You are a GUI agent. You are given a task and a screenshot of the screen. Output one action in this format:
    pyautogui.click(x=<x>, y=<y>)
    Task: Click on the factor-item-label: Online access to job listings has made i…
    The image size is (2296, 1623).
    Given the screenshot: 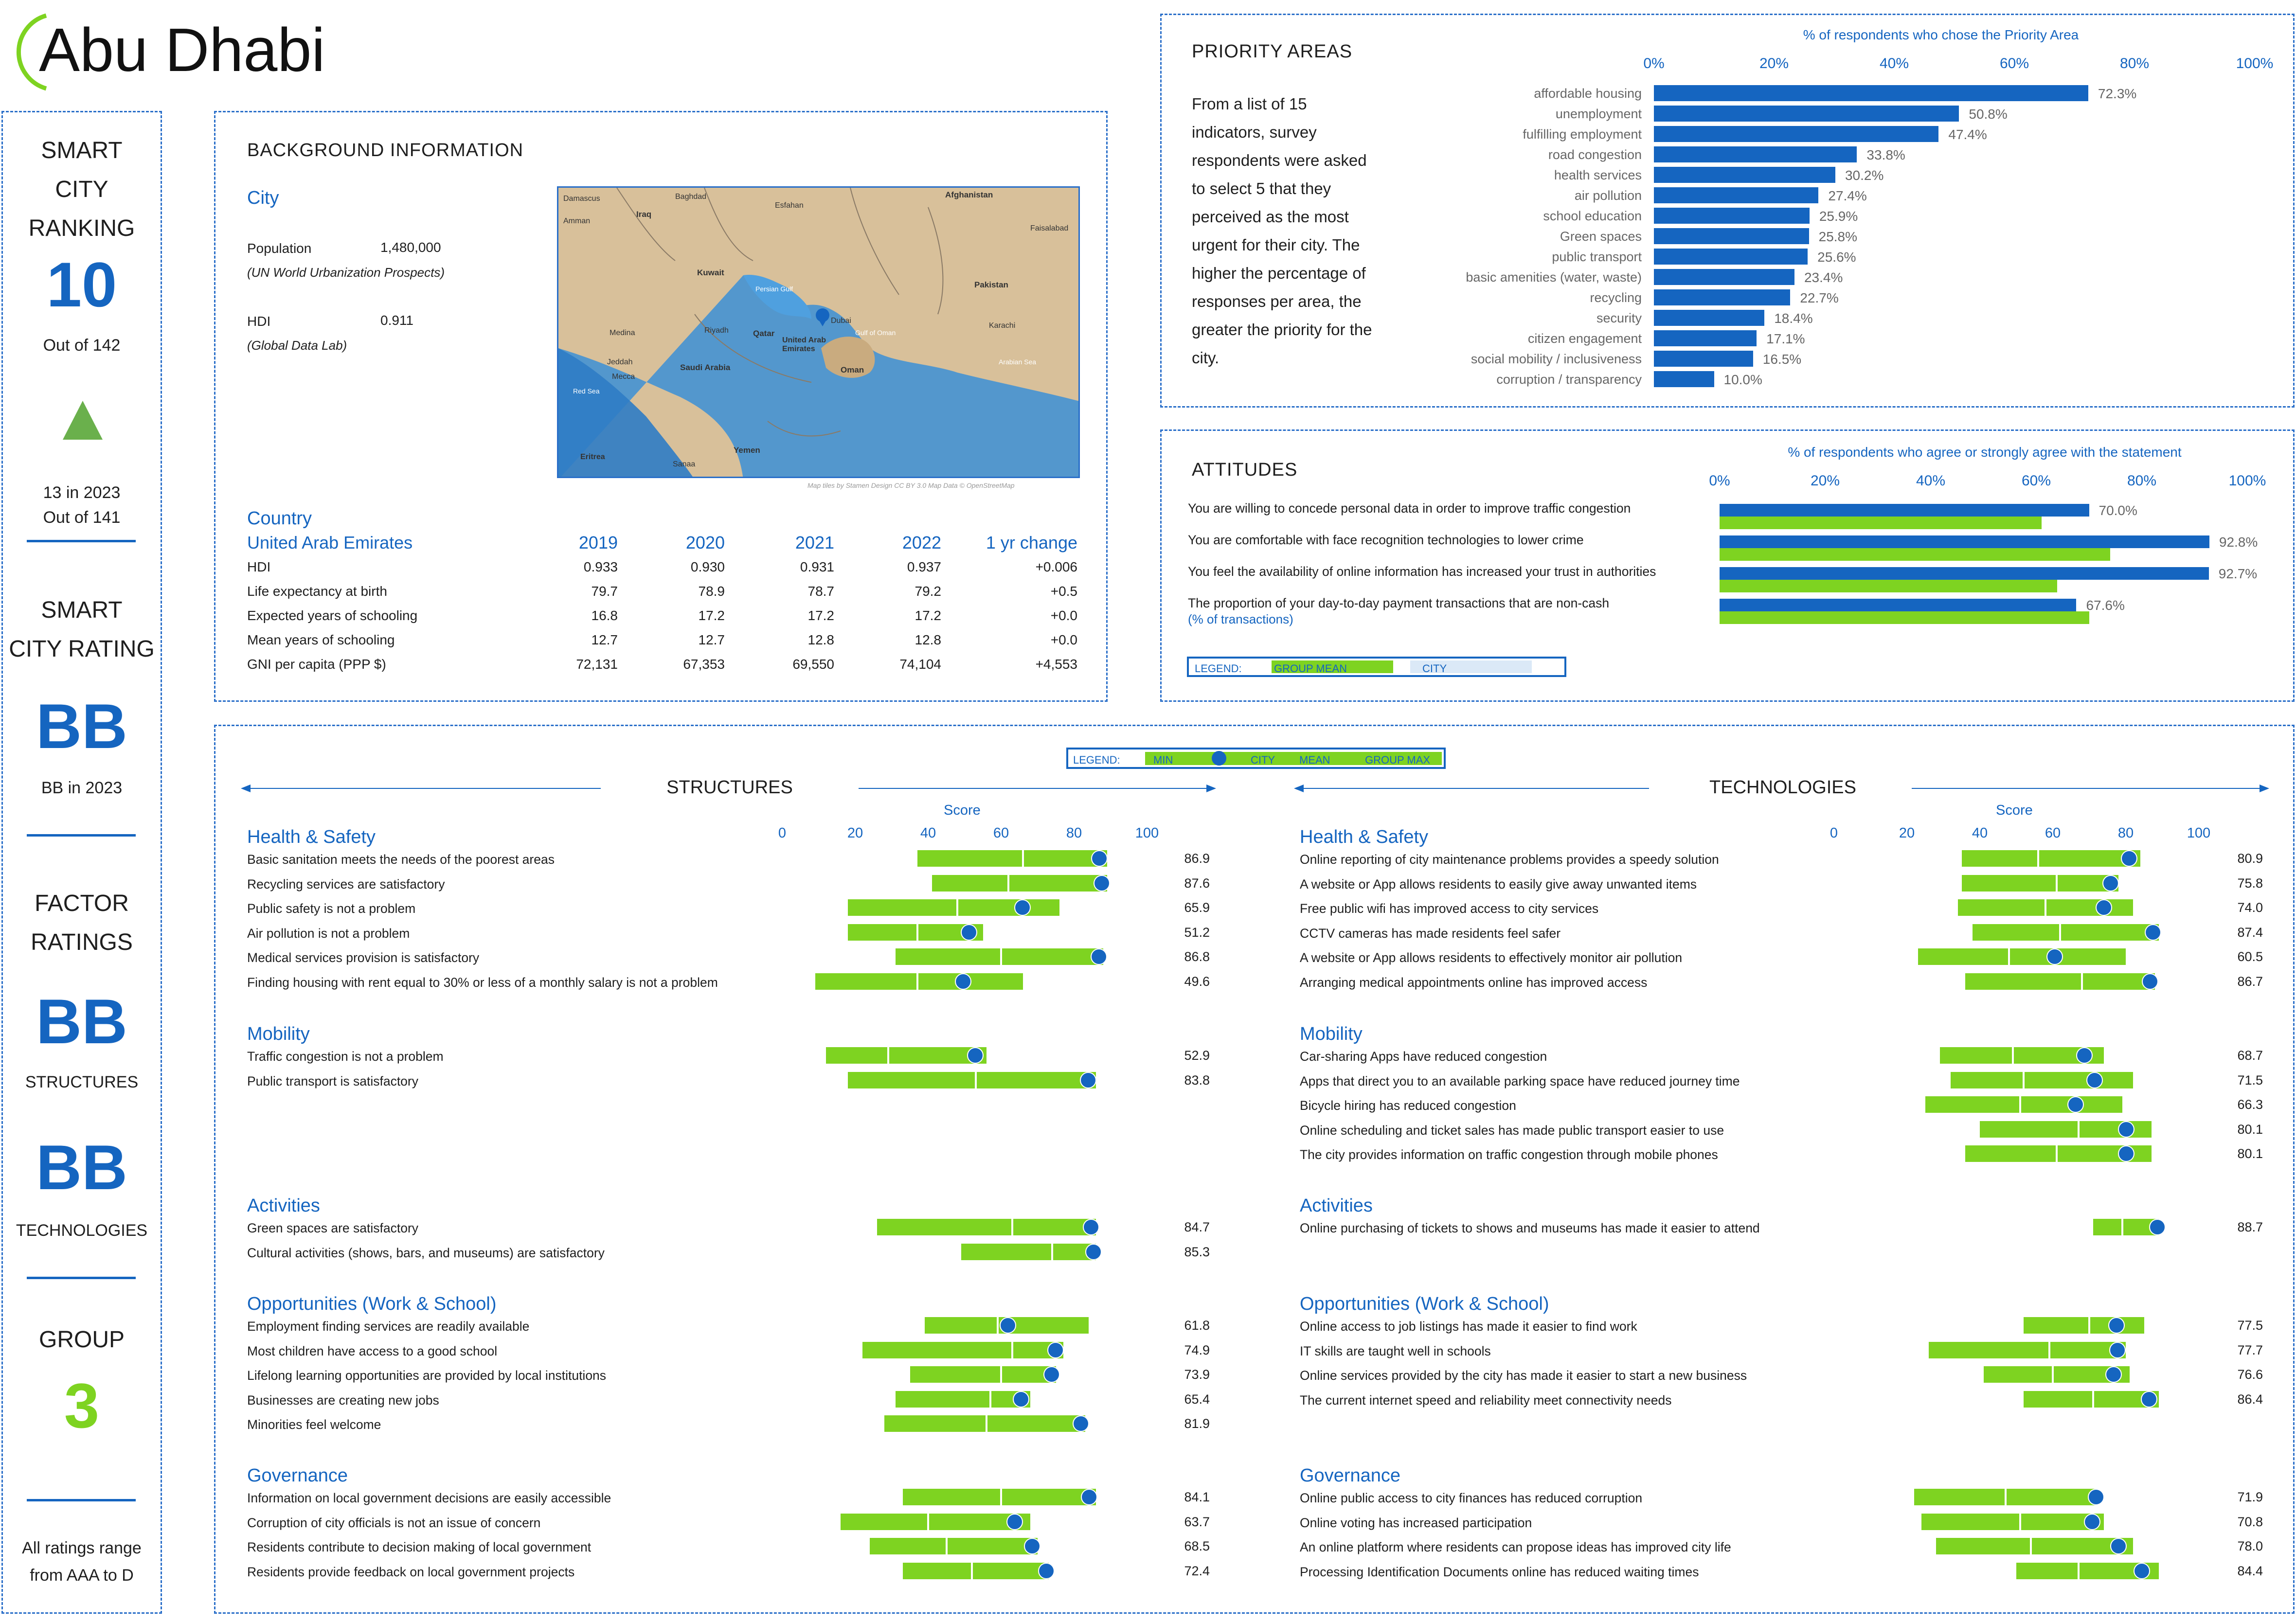 What is the action you would take?
    pyautogui.click(x=1468, y=1327)
    